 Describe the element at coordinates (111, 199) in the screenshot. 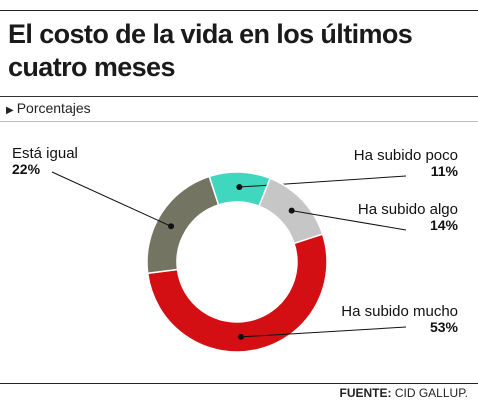

I see `leader-line-esta-igual` at that location.